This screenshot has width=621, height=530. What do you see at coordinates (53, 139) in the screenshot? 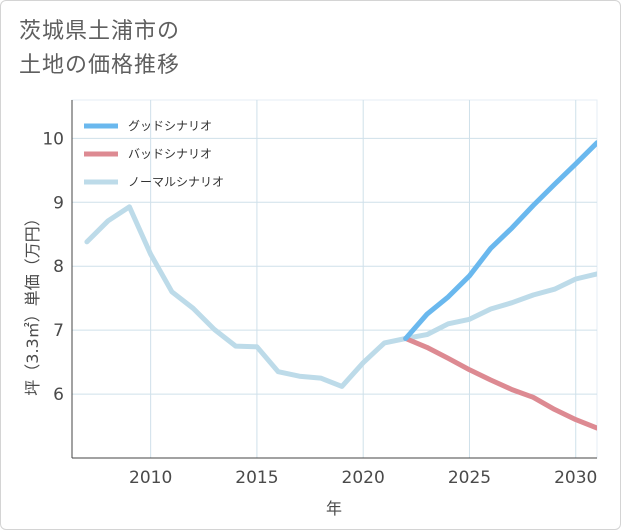
I see `y-tick-label-10: 10` at bounding box center [53, 139].